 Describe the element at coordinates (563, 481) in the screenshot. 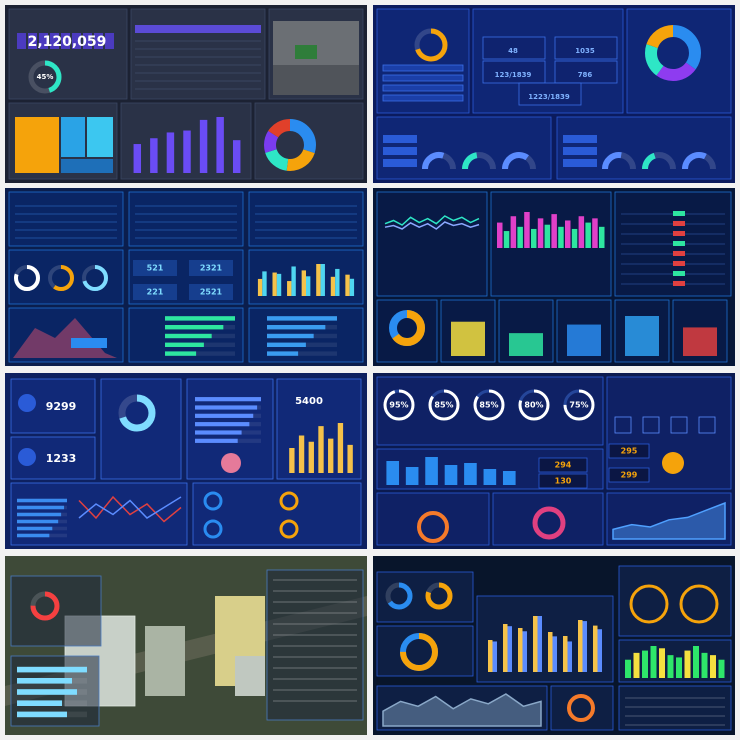

I see `value-text: 130` at that location.